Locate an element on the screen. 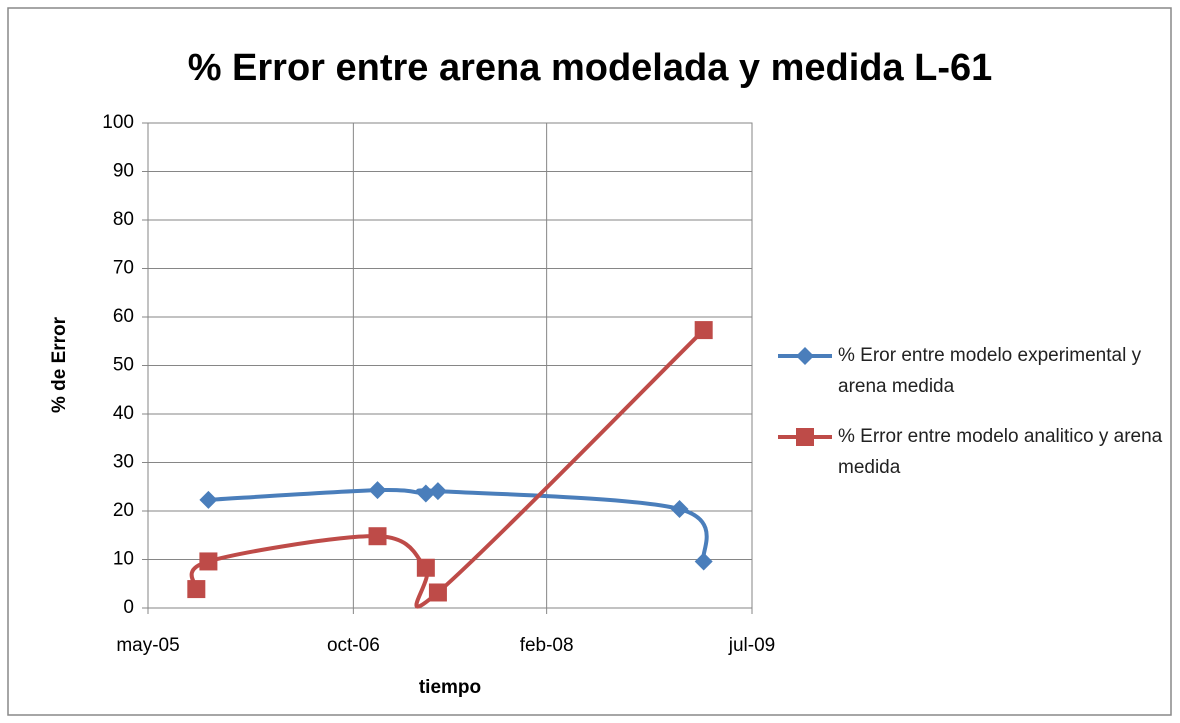 This screenshot has width=1180, height=723. y-tick-label: 100 is located at coordinates (118, 122).